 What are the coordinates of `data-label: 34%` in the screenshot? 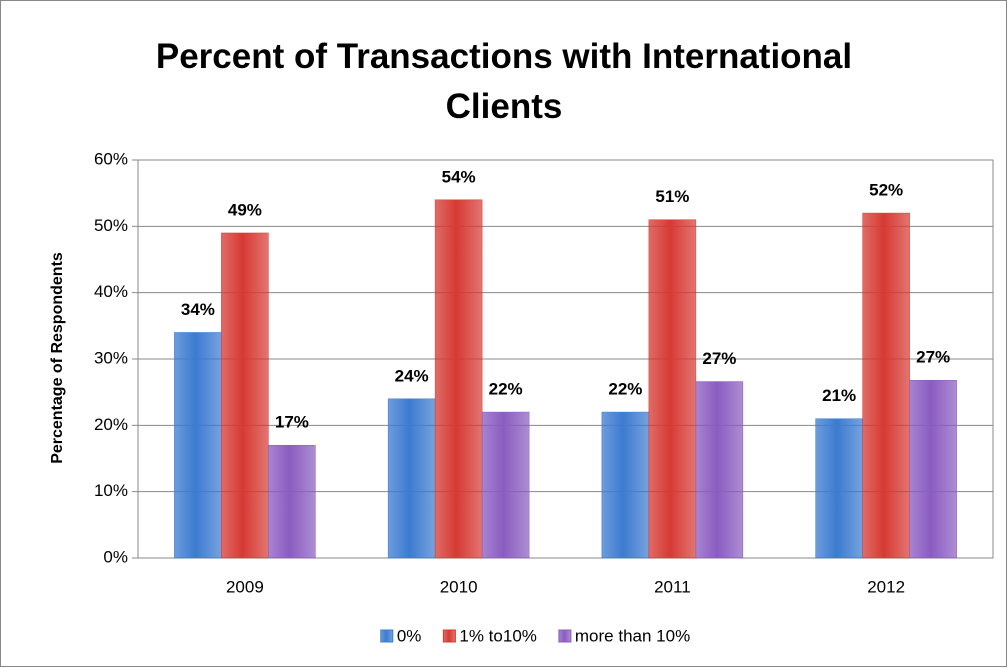 It's located at (198, 309).